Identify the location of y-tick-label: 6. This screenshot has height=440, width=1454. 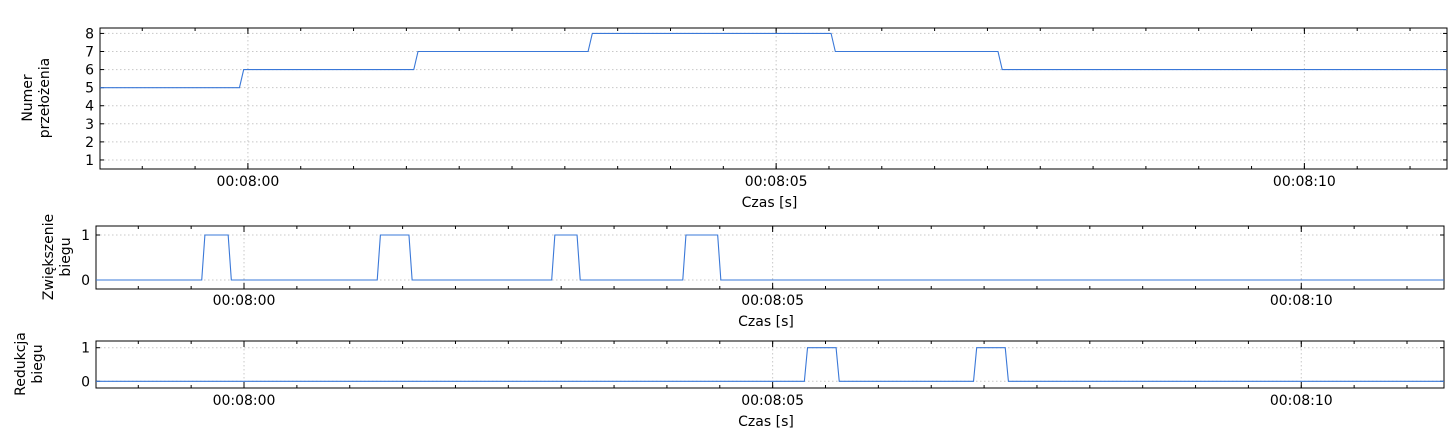
(89, 71).